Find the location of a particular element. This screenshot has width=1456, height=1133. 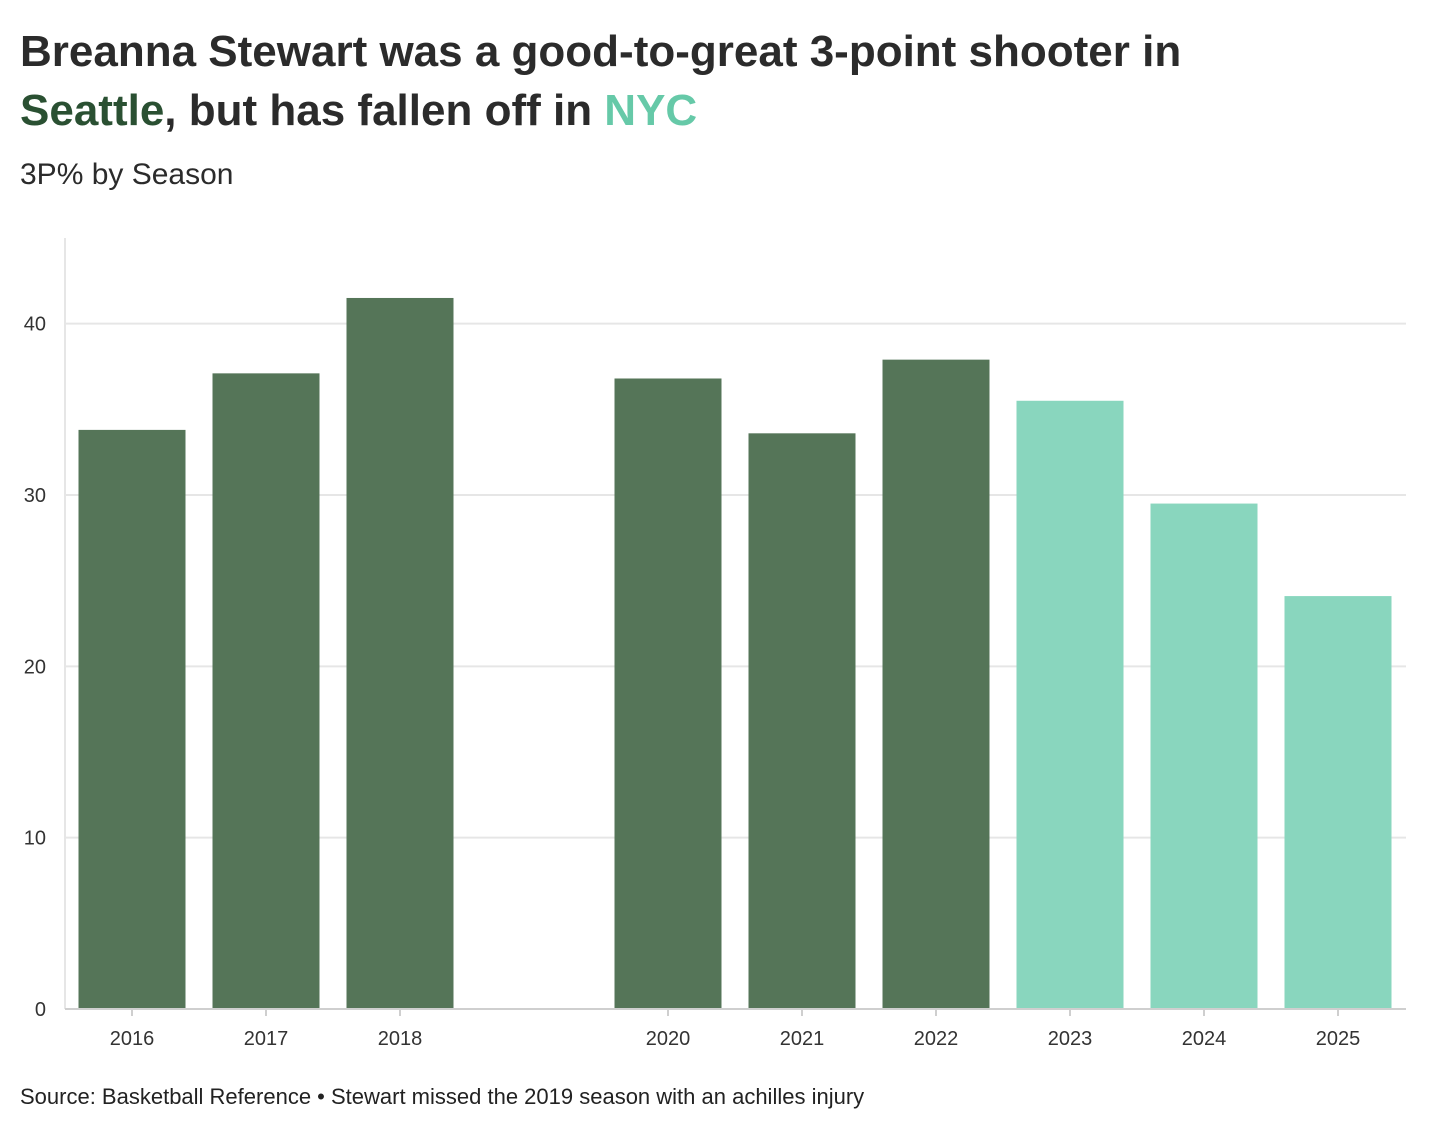

title-seattle: Seattle is located at coordinates (92, 110).